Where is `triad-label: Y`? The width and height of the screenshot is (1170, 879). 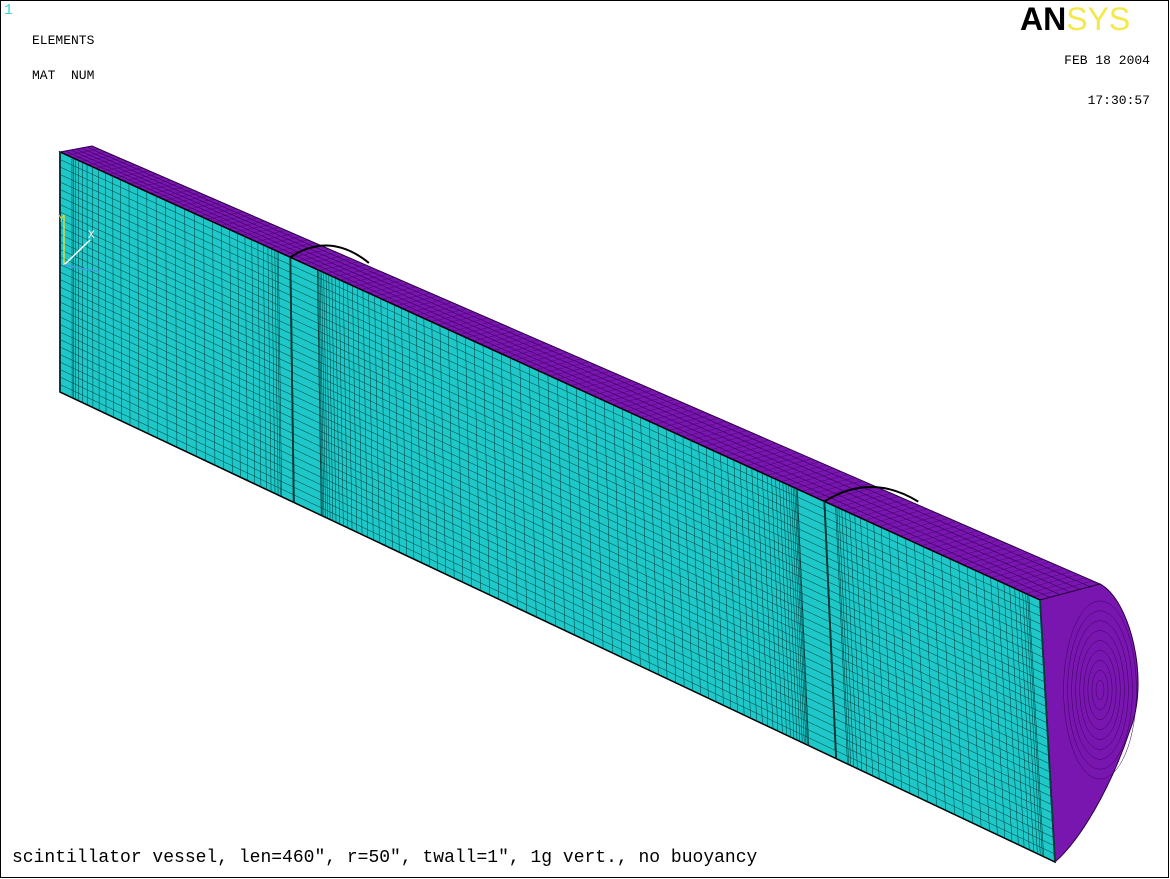 triad-label: Y is located at coordinates (61, 220).